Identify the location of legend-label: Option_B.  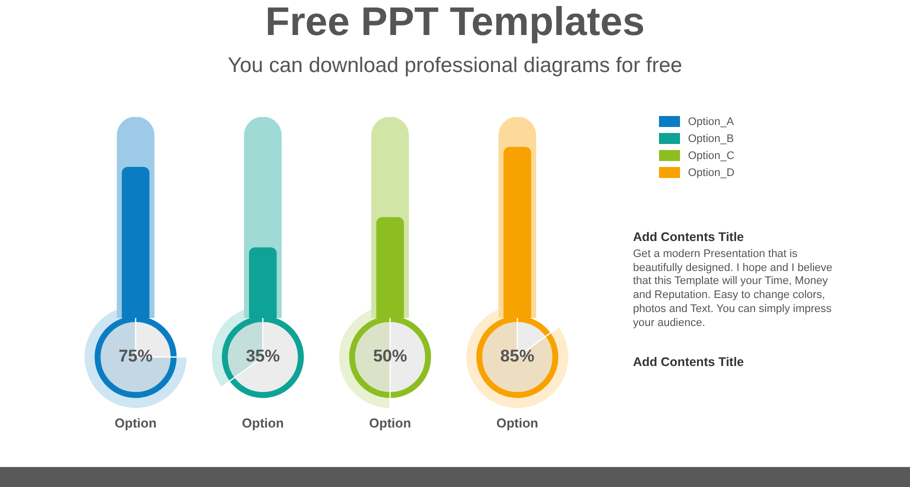
(711, 138).